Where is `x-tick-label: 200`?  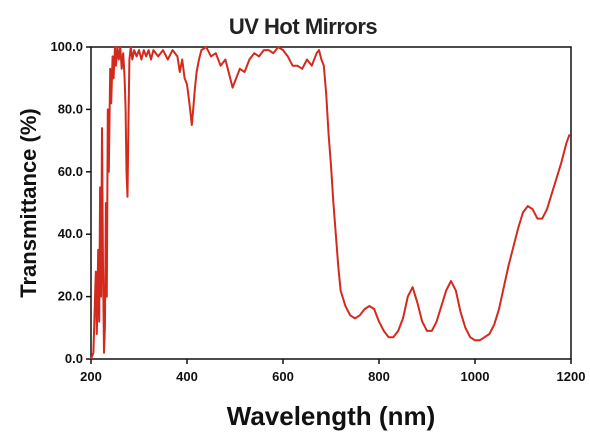
x-tick-label: 200 is located at coordinates (91, 376).